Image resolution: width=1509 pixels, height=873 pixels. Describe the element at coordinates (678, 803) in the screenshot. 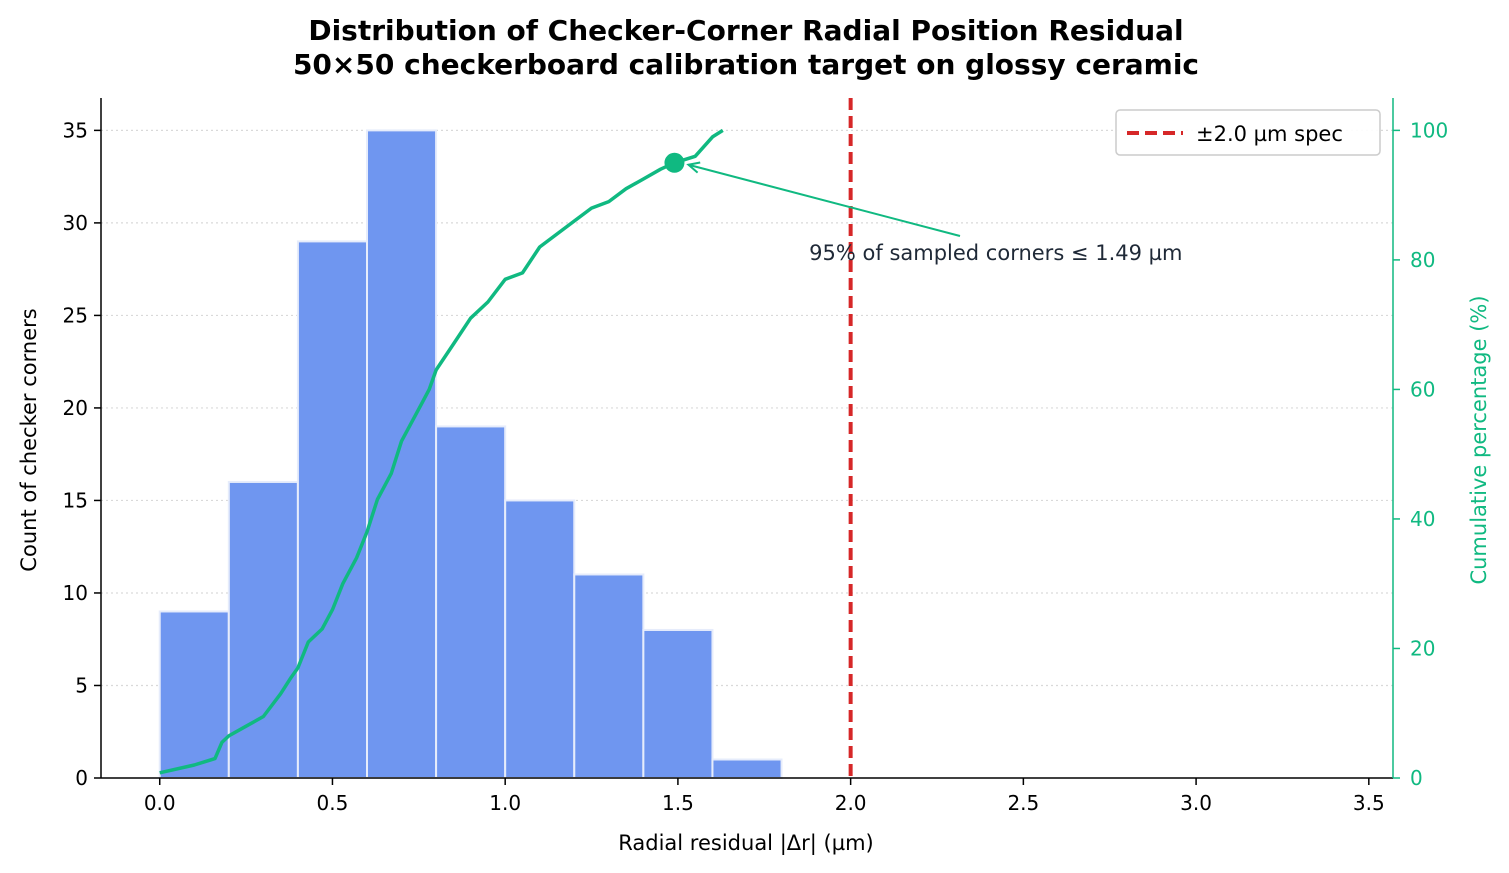

I see `x-tick-label-3: 1.5` at that location.